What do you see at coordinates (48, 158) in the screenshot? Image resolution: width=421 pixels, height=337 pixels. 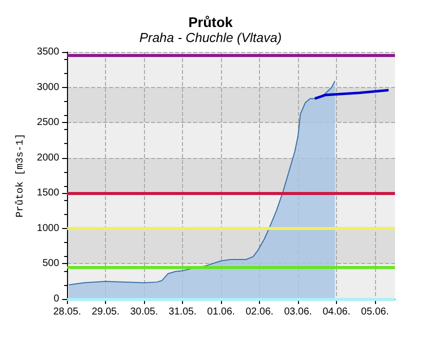 I see `y-tick-label: 2000` at bounding box center [48, 158].